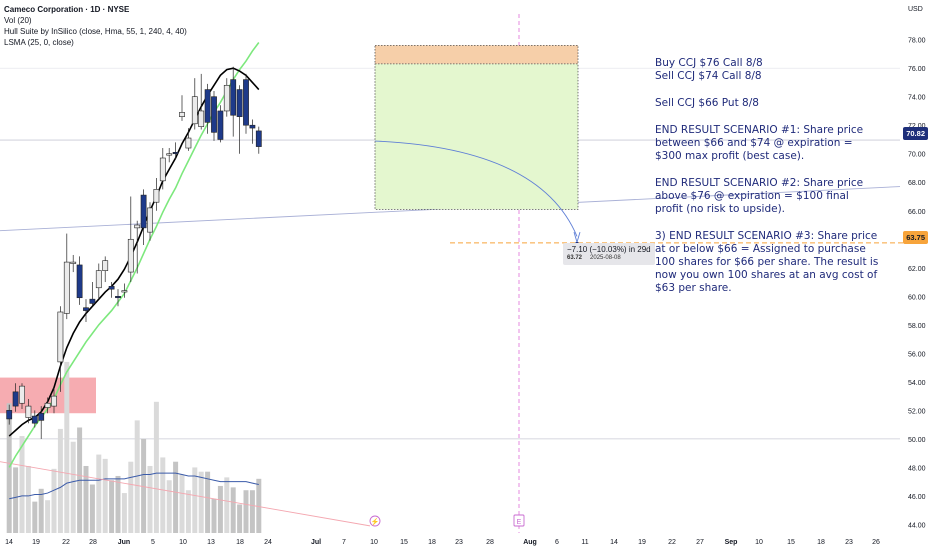  I want to click on earnings-icon, so click(519, 520).